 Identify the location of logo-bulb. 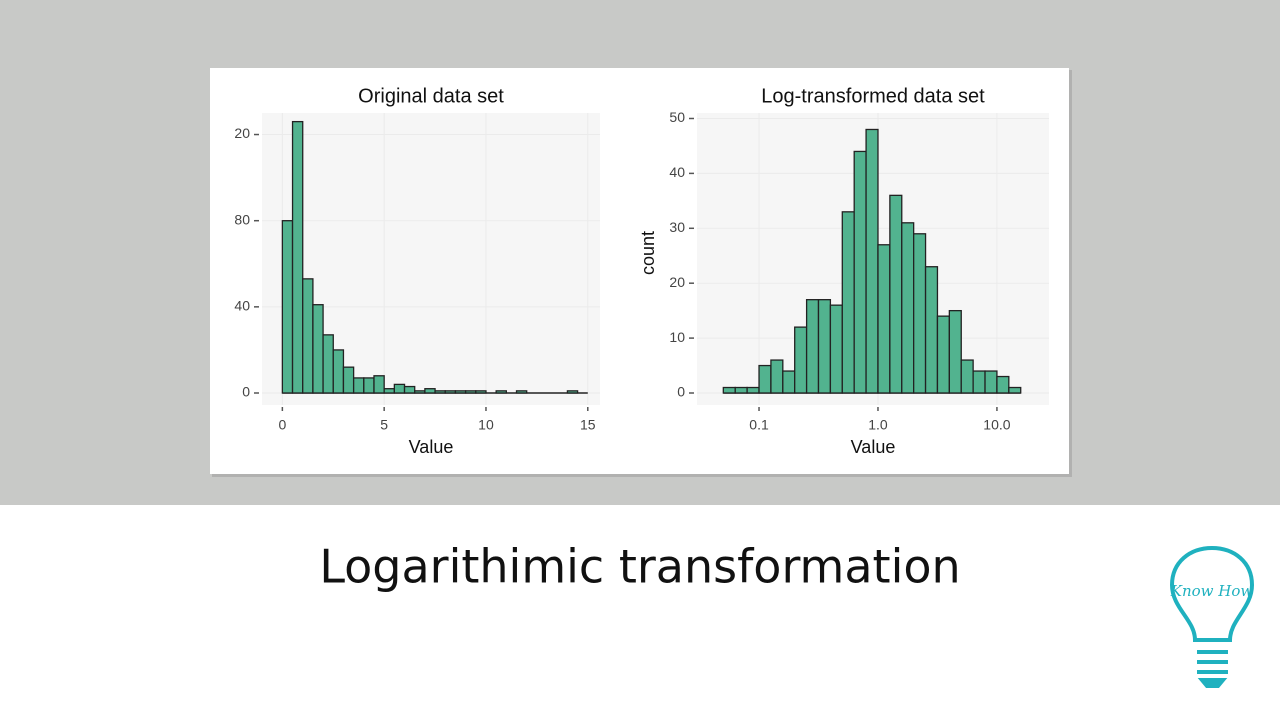
(1212, 593).